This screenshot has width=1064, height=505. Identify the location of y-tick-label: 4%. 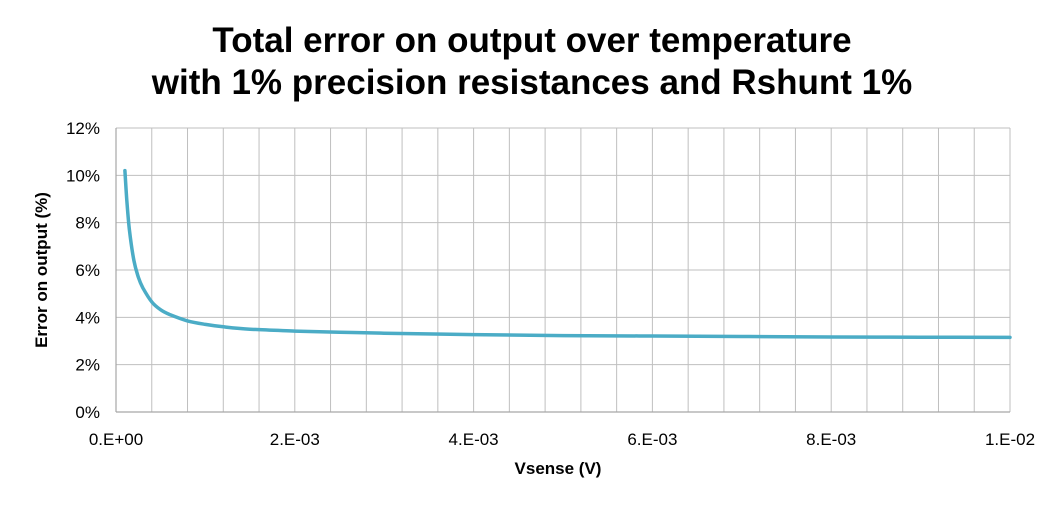
(87, 317).